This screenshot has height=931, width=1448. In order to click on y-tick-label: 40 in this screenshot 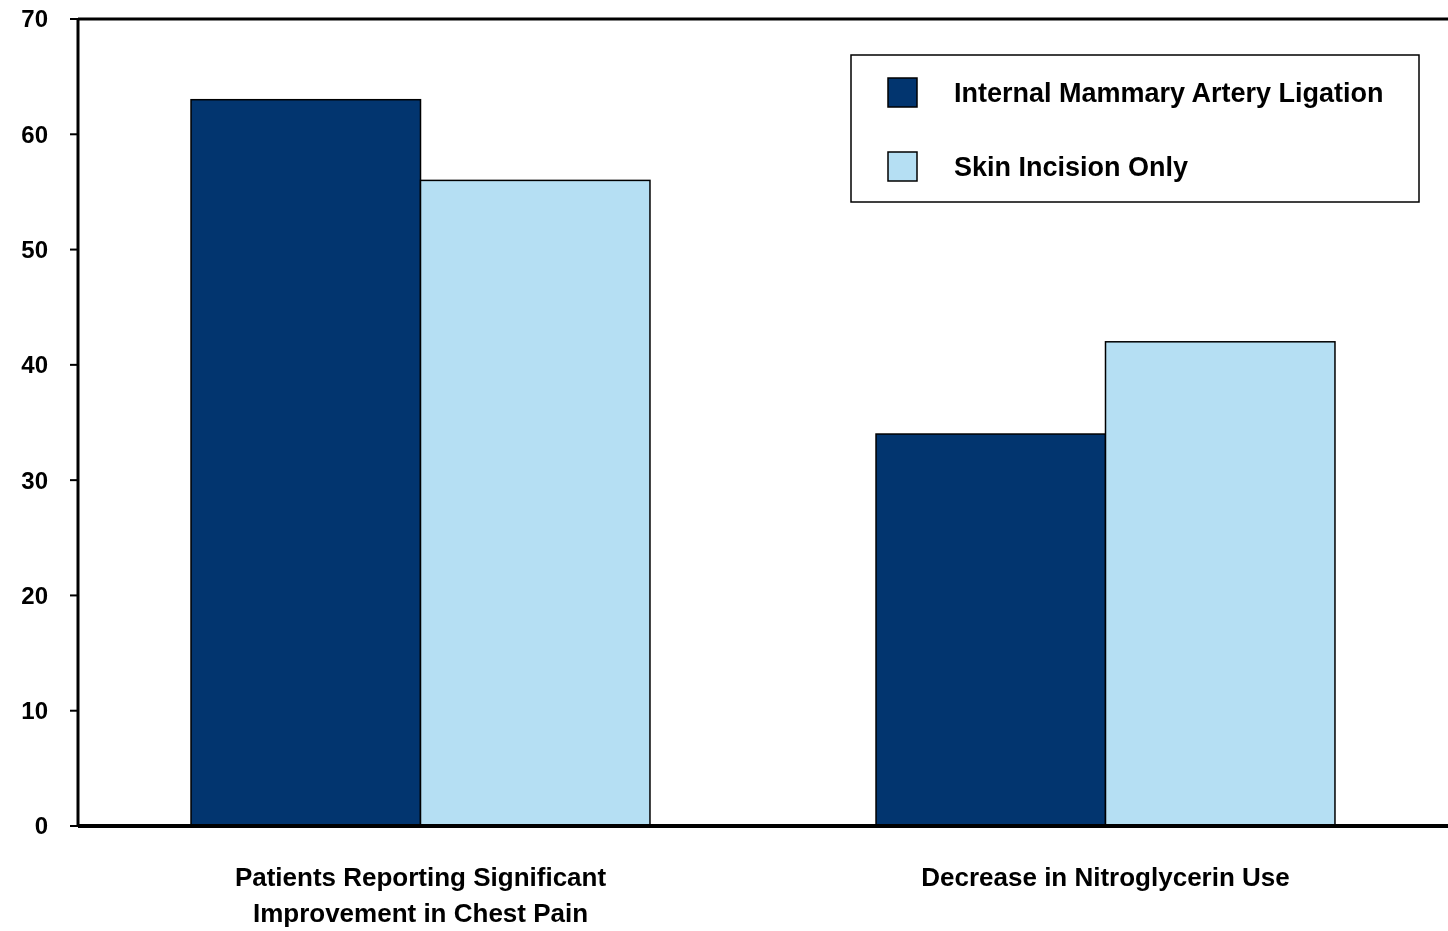, I will do `click(34, 365)`.